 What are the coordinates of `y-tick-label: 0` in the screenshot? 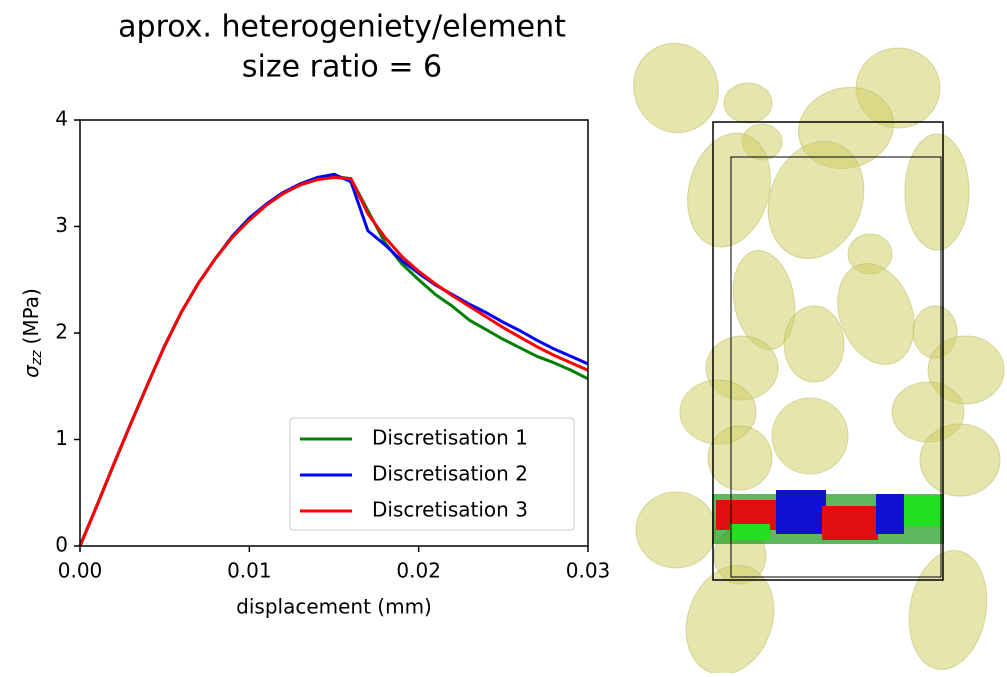 It's located at (61, 545).